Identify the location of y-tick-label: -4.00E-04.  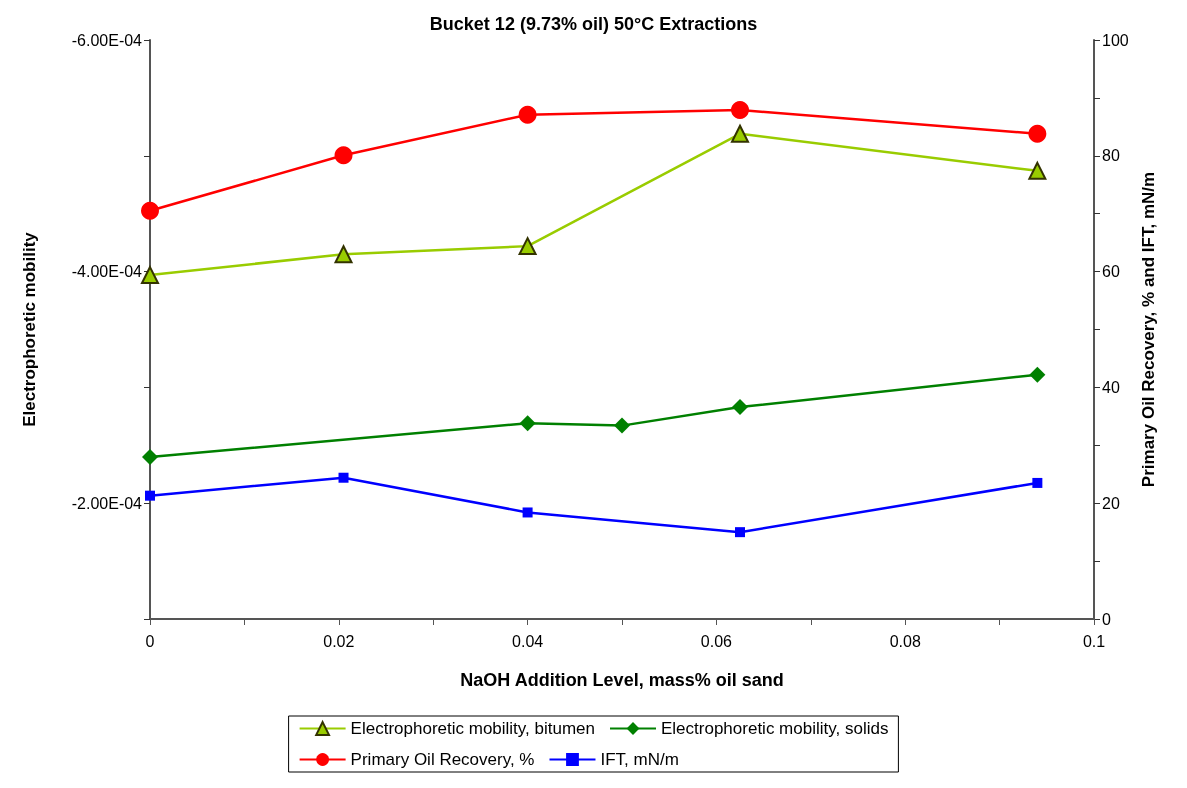
(107, 272).